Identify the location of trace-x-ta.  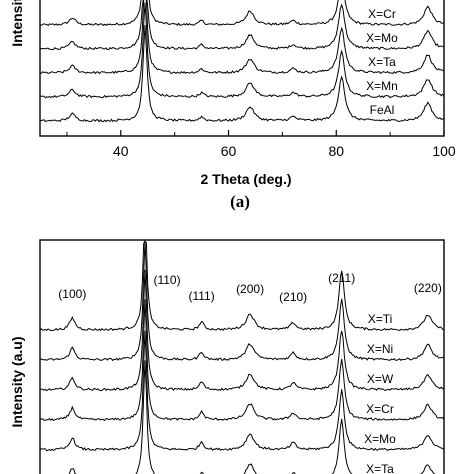
(242, 37).